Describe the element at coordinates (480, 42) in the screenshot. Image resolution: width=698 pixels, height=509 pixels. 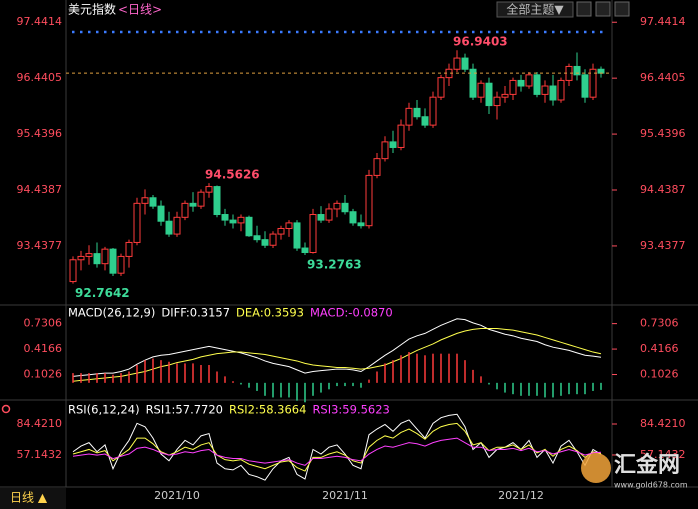
I see `high-label: 96.9403` at that location.